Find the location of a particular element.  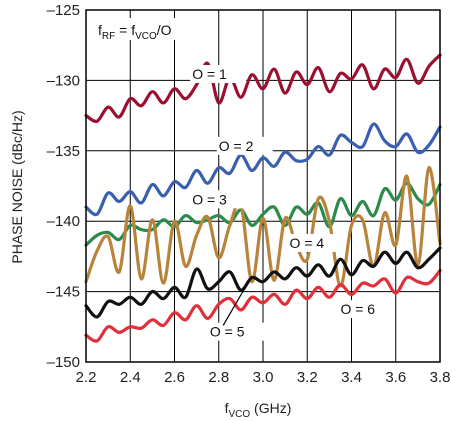

x-tick-label: 3.8 is located at coordinates (440, 377).